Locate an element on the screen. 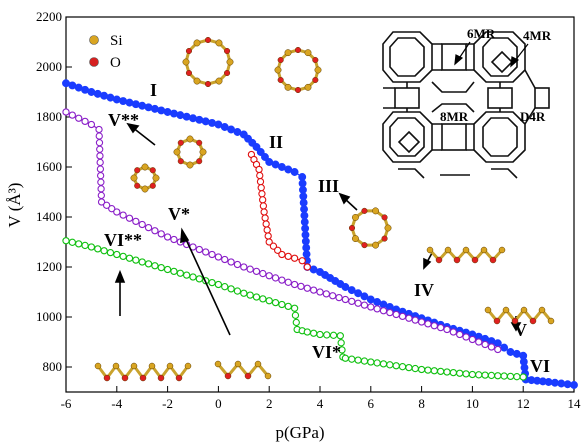 This screenshot has height=445, width=584. inset-label-6mr: 6MR is located at coordinates (481, 33).